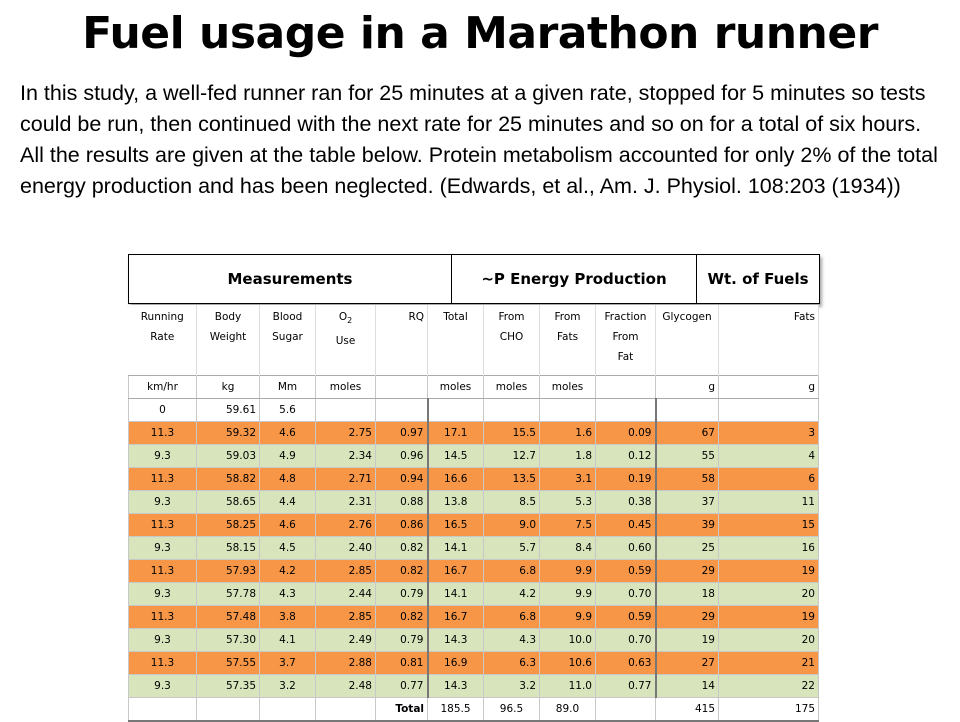 The width and height of the screenshot is (960, 722). Describe the element at coordinates (686, 686) in the screenshot. I see `table-cell: 14` at that location.